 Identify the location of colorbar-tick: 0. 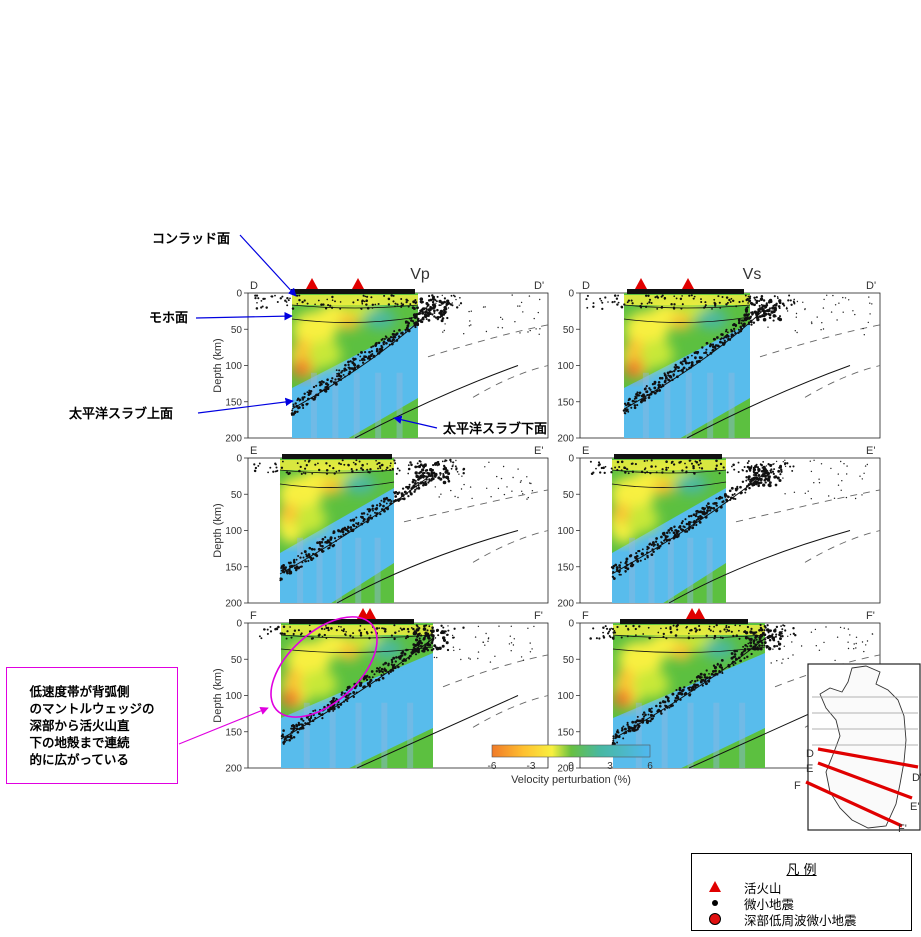
(571, 766).